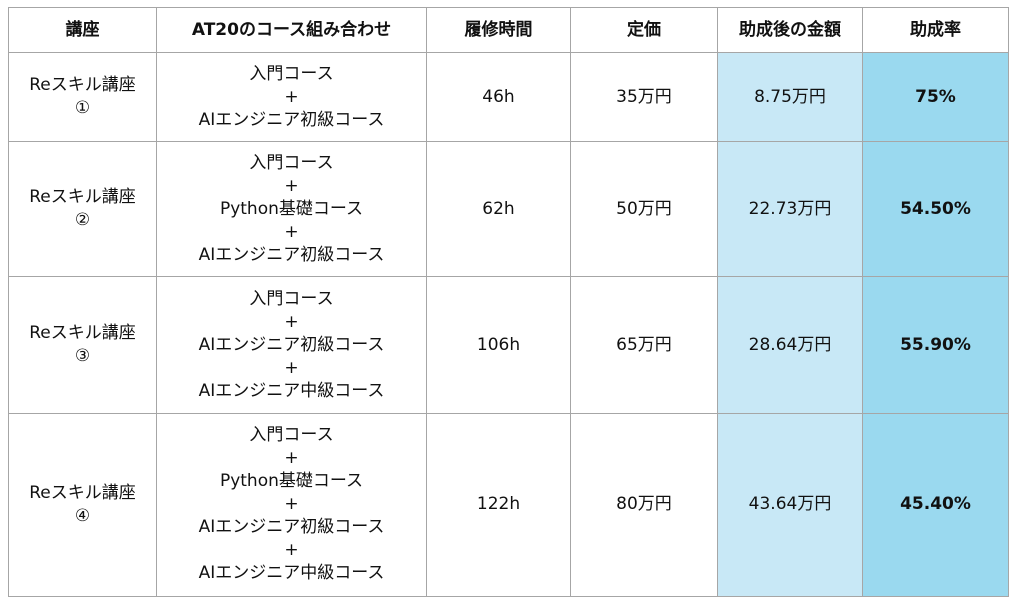 The image size is (1016, 604). I want to click on subsidy-rate-cell: 55.90%, so click(935, 345).